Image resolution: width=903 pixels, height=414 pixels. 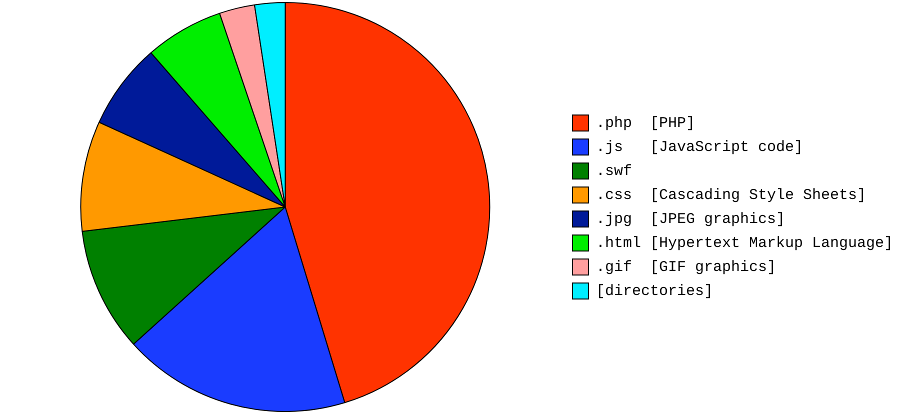 I want to click on legend-label: [directories], so click(x=654, y=291).